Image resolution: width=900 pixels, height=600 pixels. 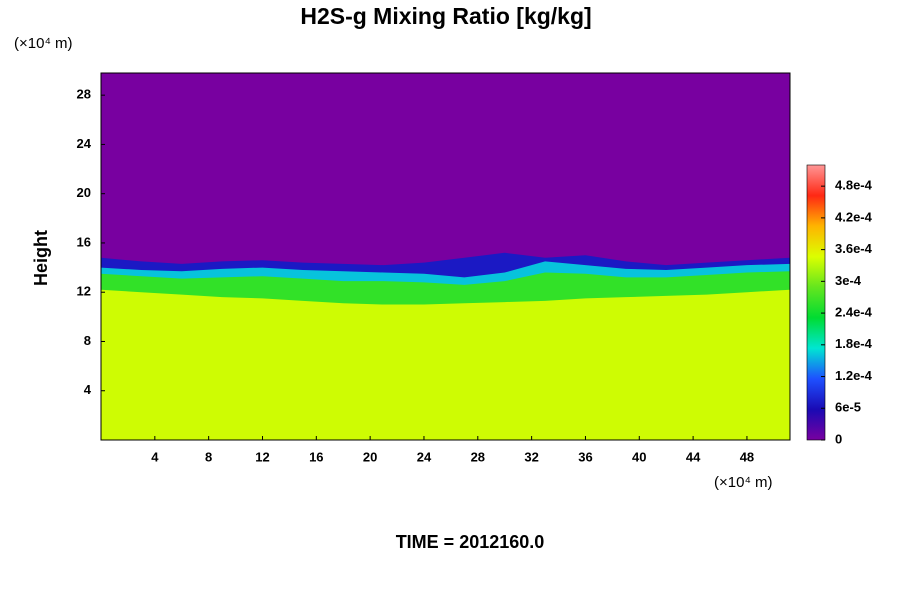 What do you see at coordinates (478, 456) in the screenshot?
I see `x-tick-label: 28` at bounding box center [478, 456].